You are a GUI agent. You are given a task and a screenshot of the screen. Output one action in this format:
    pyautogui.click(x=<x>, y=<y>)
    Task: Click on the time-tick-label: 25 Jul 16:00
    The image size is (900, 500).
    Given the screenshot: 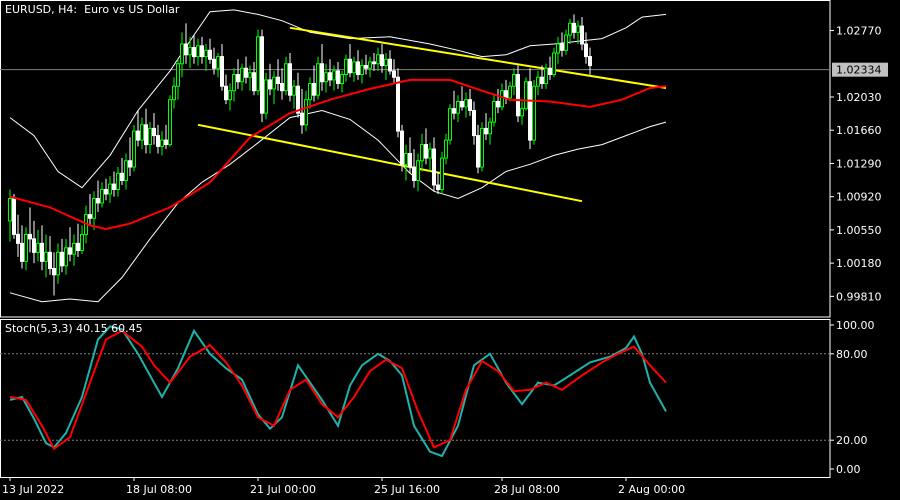 What is the action you would take?
    pyautogui.click(x=407, y=489)
    